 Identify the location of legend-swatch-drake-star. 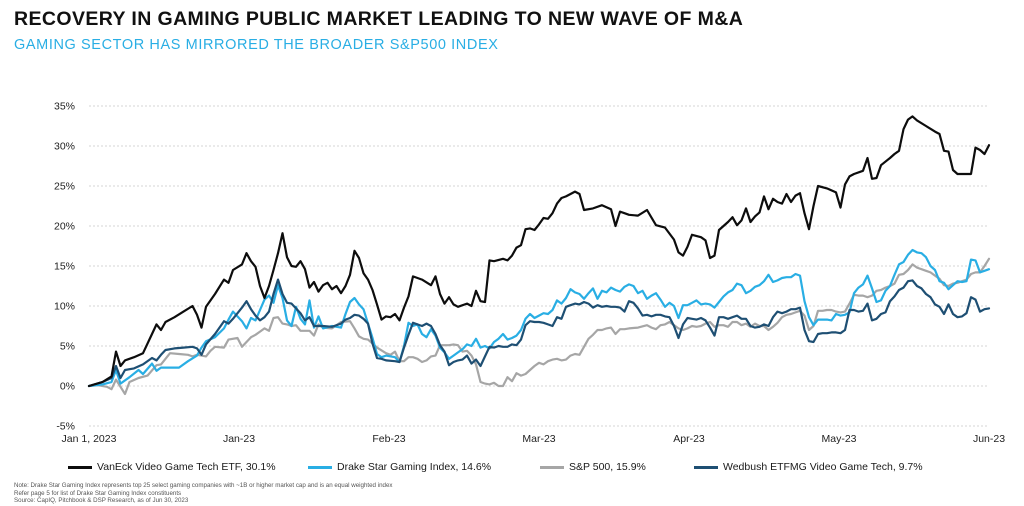
(320, 467).